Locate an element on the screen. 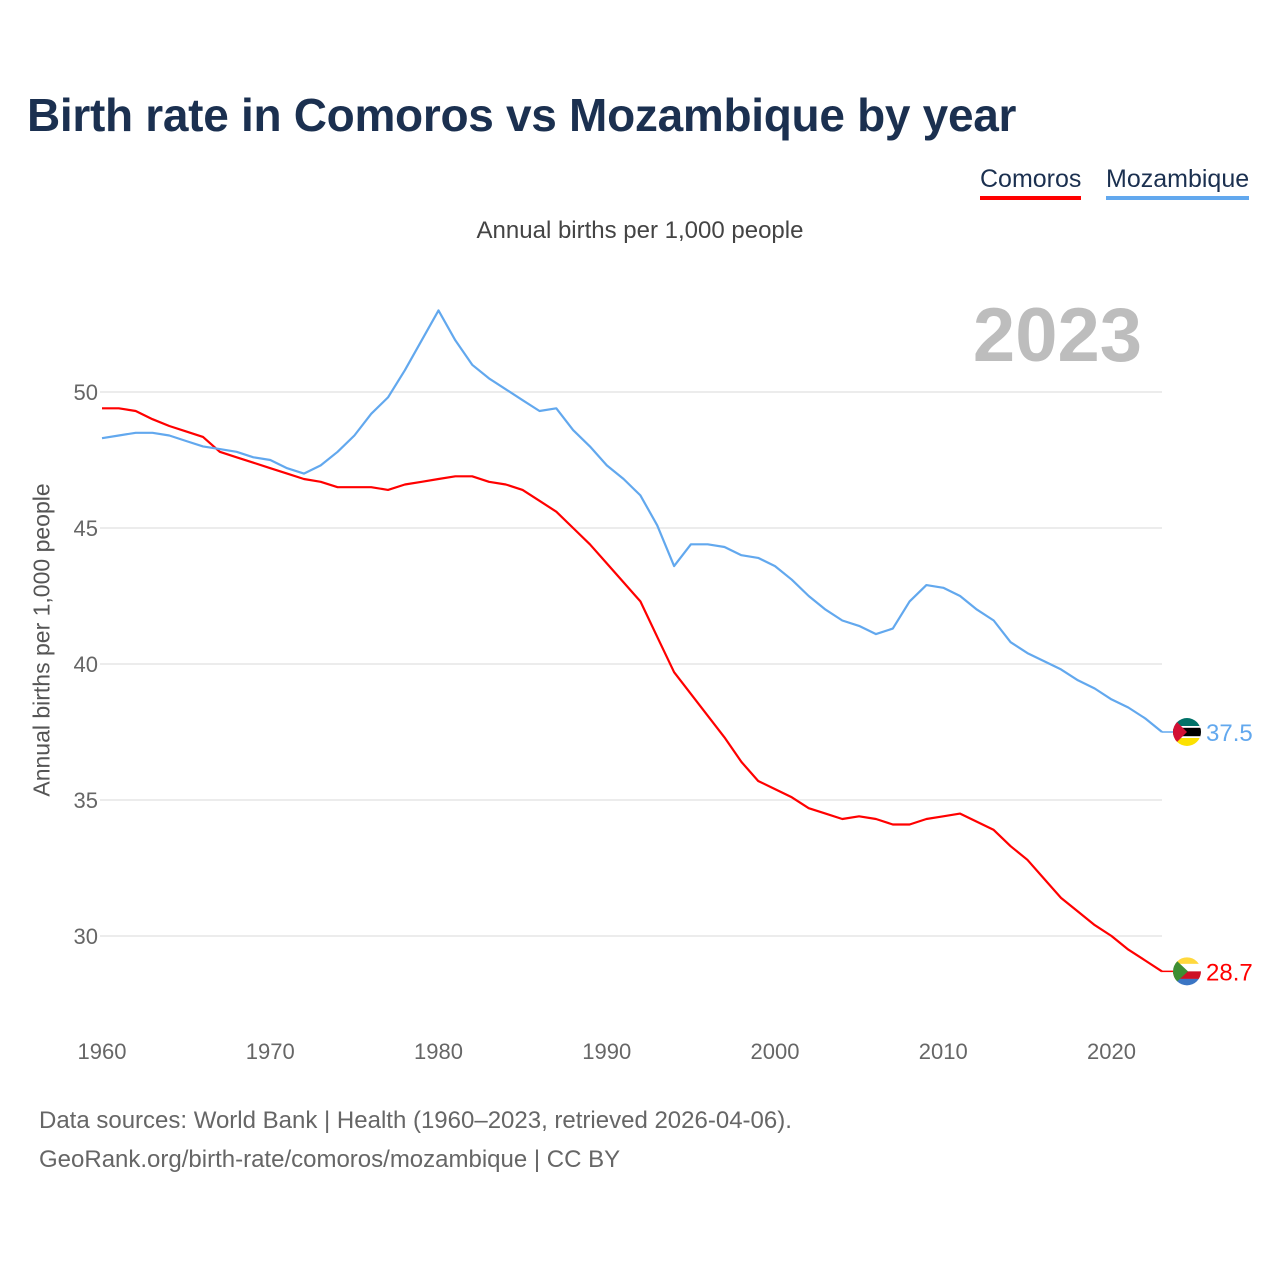  legend-item-comoros: Comoros is located at coordinates (1031, 182).